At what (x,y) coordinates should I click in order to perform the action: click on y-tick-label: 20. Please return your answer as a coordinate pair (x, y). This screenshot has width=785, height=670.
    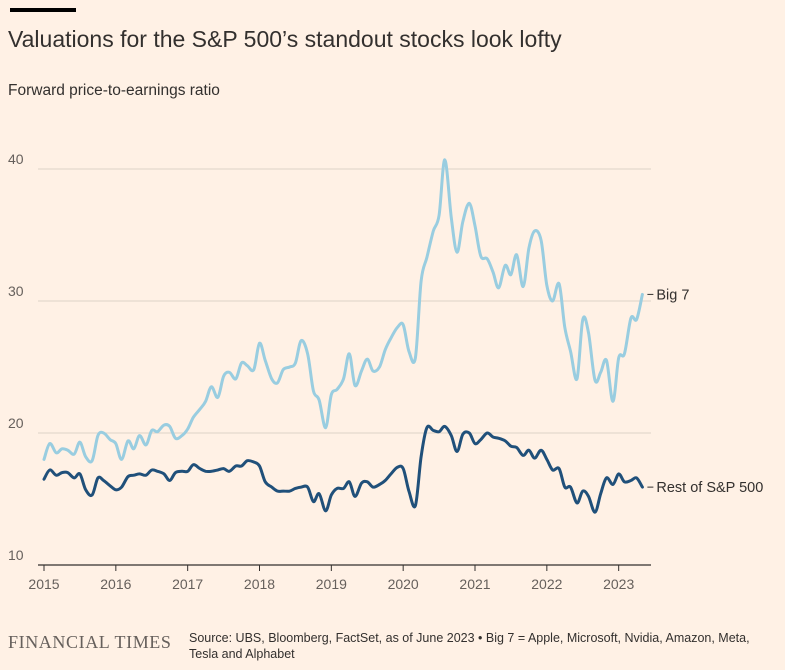
    Looking at the image, I should click on (16, 423).